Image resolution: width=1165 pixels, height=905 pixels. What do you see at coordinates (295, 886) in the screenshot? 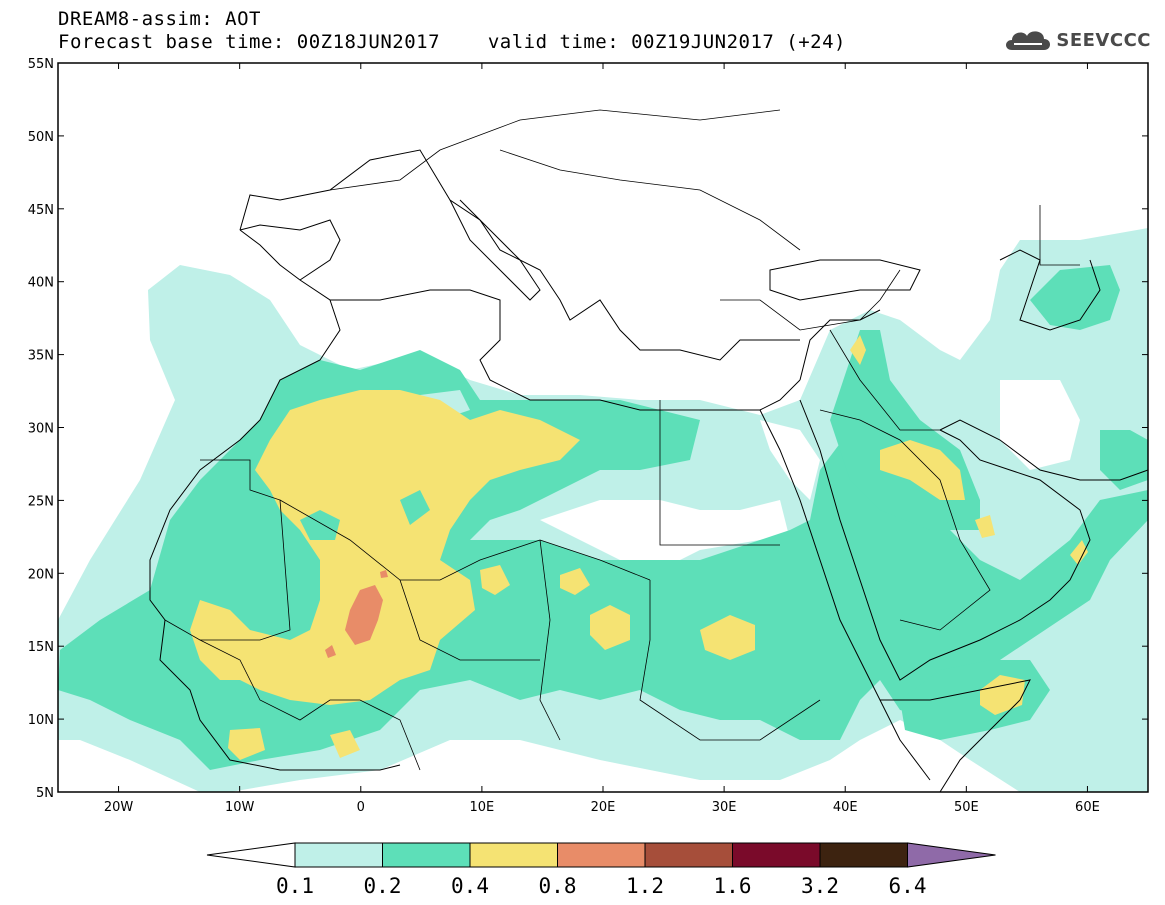
I see `colorbar-label: 0.1` at bounding box center [295, 886].